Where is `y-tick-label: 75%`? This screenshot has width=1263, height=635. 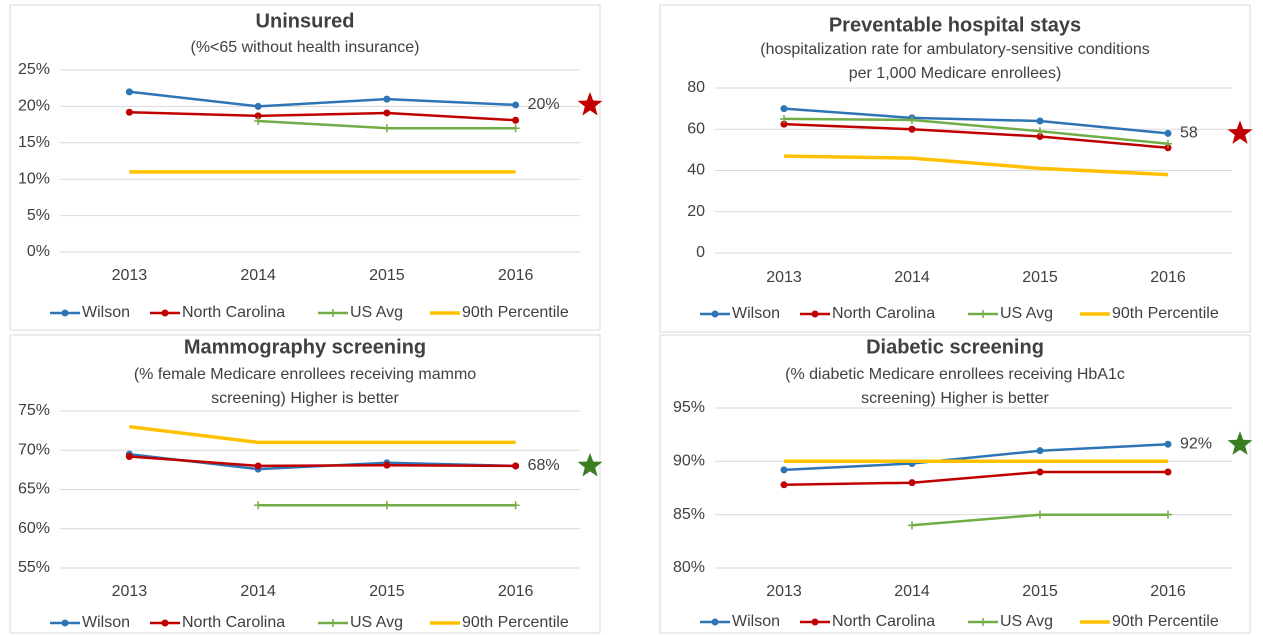
y-tick-label: 75% is located at coordinates (34, 410).